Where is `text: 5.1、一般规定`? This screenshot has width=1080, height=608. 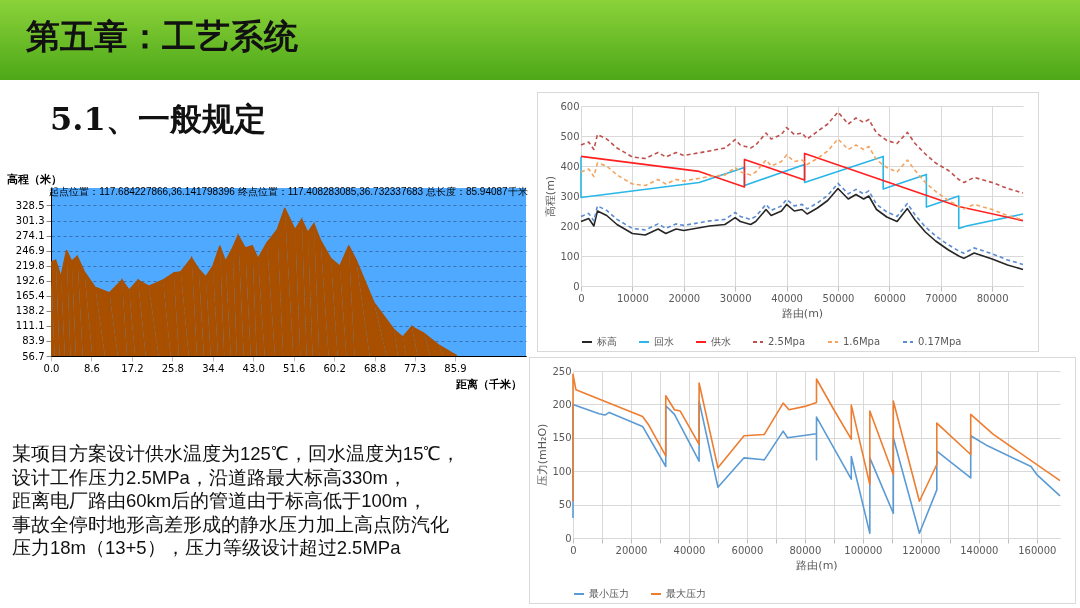
text: 5.1、一般规定 is located at coordinates (158, 119).